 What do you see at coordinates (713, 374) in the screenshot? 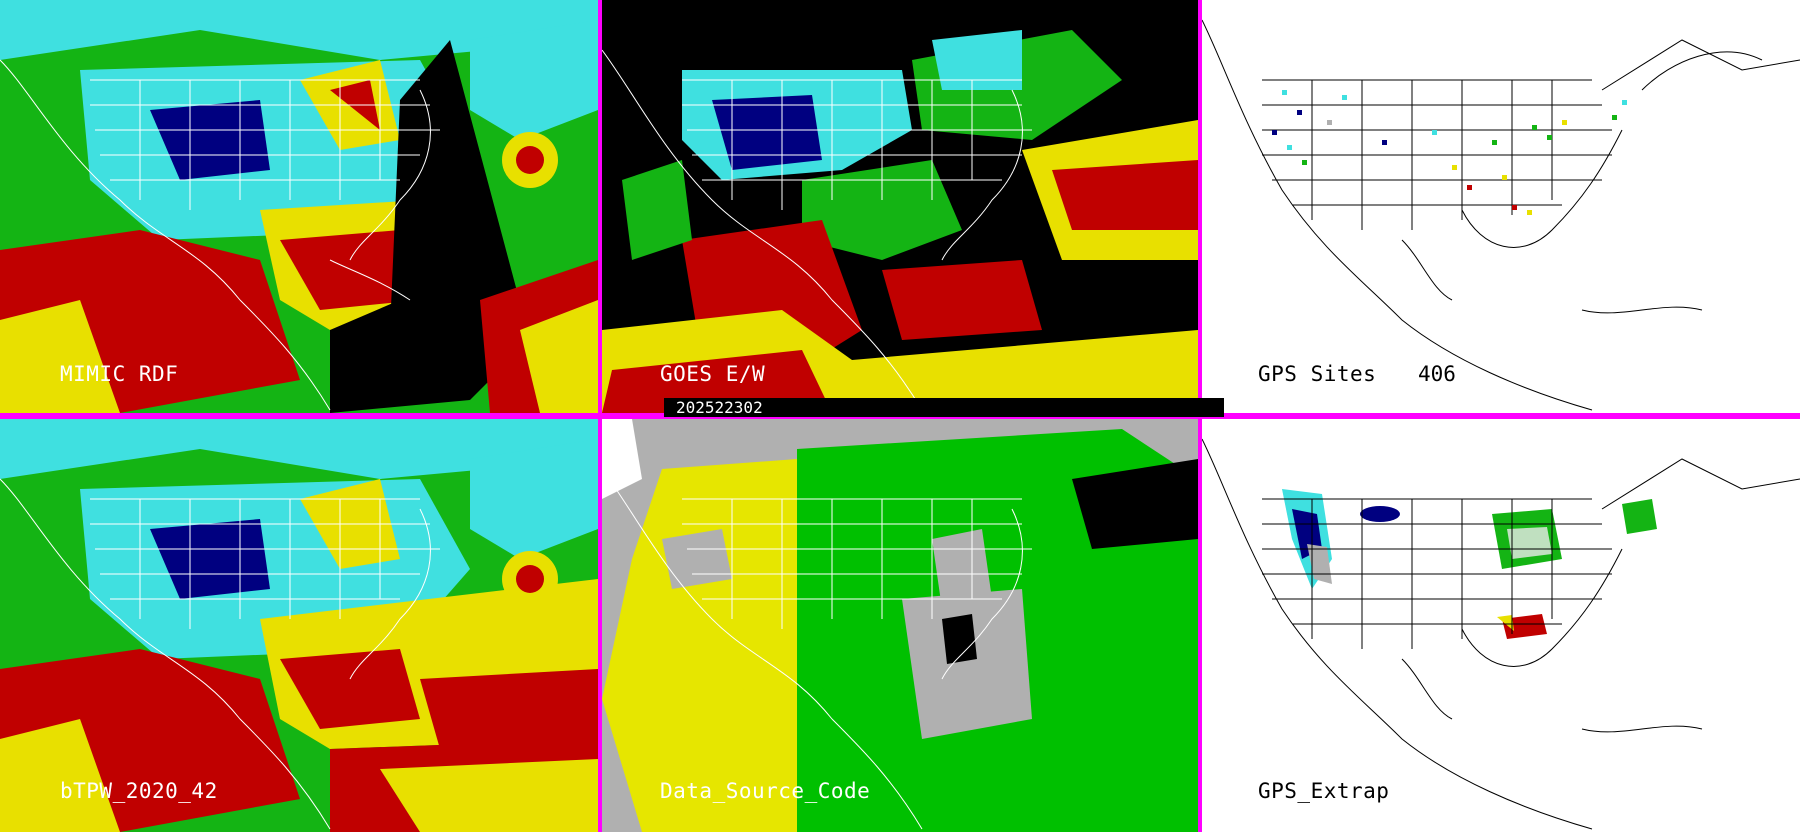
I see `goes-ew-label: GOES E/W` at bounding box center [713, 374].